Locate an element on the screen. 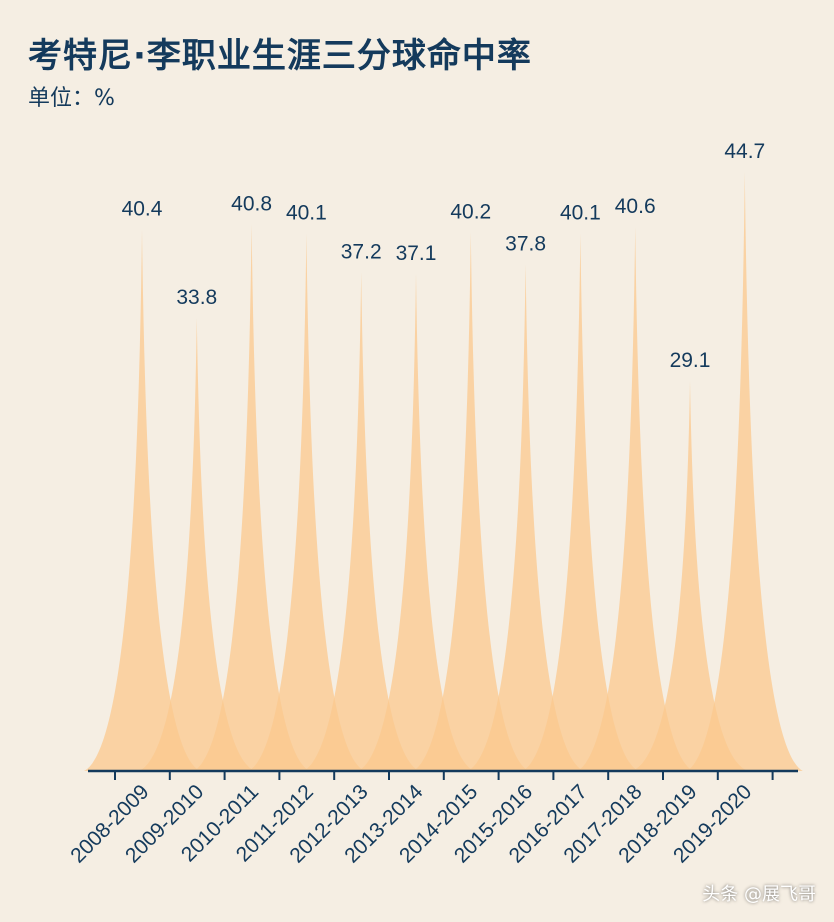 This screenshot has width=834, height=922. spike-2017-2018 is located at coordinates (635, 498).